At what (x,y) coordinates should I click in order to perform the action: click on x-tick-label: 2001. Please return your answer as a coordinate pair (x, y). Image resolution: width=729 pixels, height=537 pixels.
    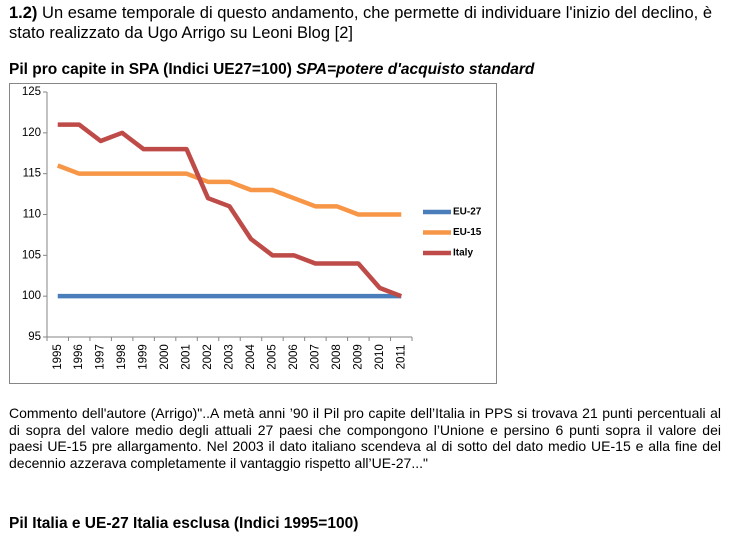
    Looking at the image, I should click on (187, 357).